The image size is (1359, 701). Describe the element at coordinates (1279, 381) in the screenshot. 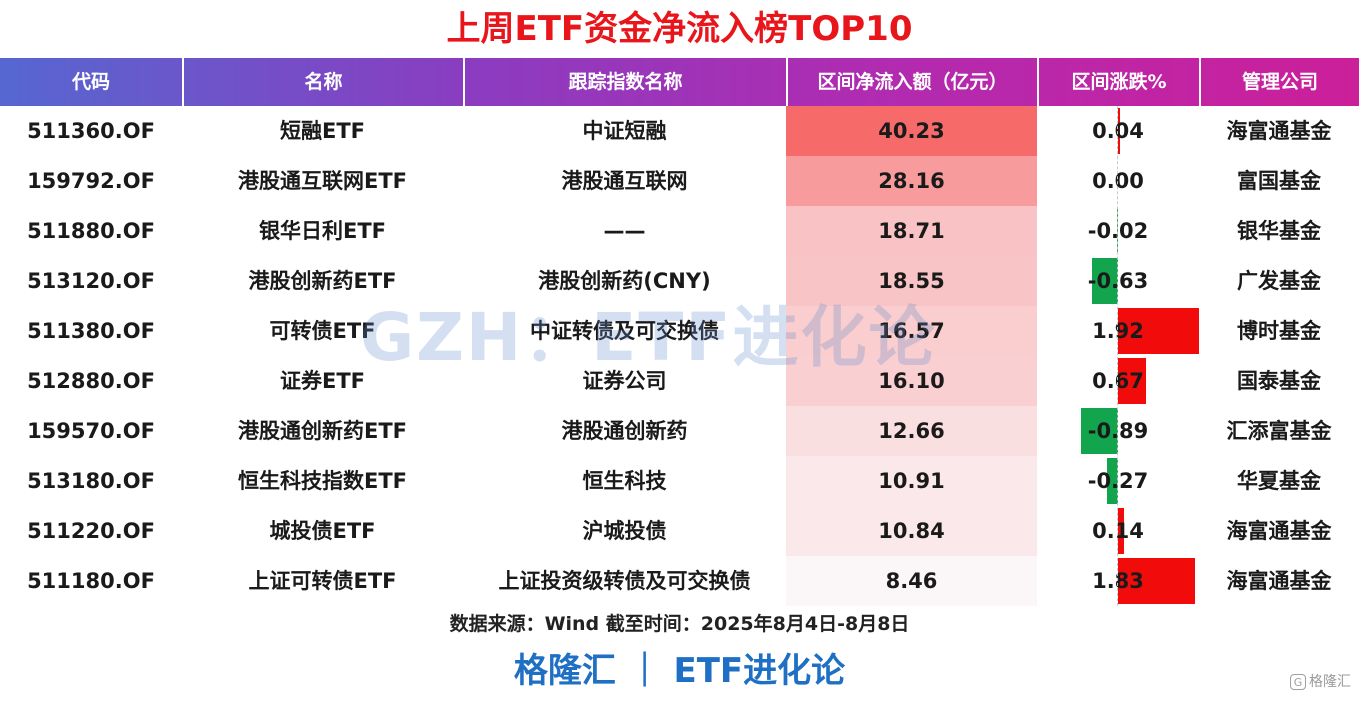

I see `cell-company: 国泰基金` at that location.